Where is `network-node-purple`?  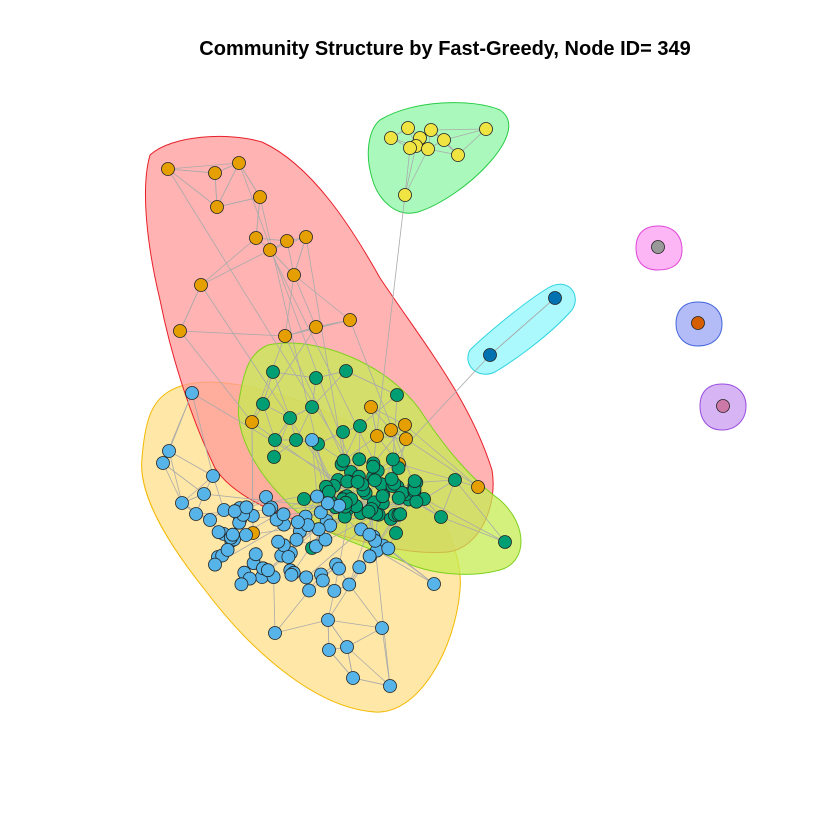
network-node-purple is located at coordinates (723, 406).